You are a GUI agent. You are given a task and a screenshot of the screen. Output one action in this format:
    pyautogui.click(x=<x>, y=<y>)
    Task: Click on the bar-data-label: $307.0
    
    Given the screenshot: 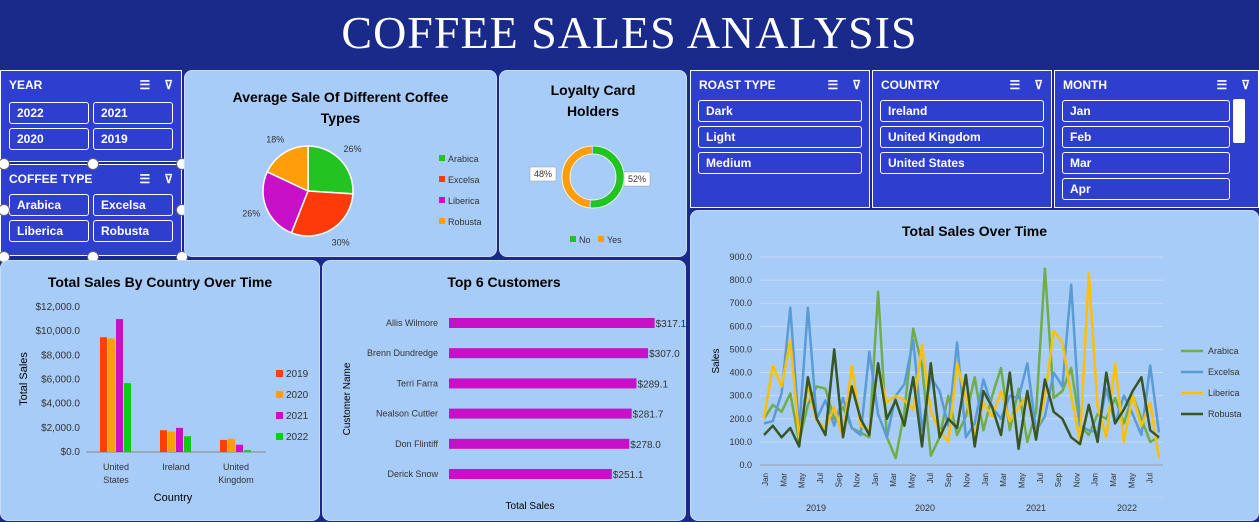 What is the action you would take?
    pyautogui.click(x=664, y=354)
    